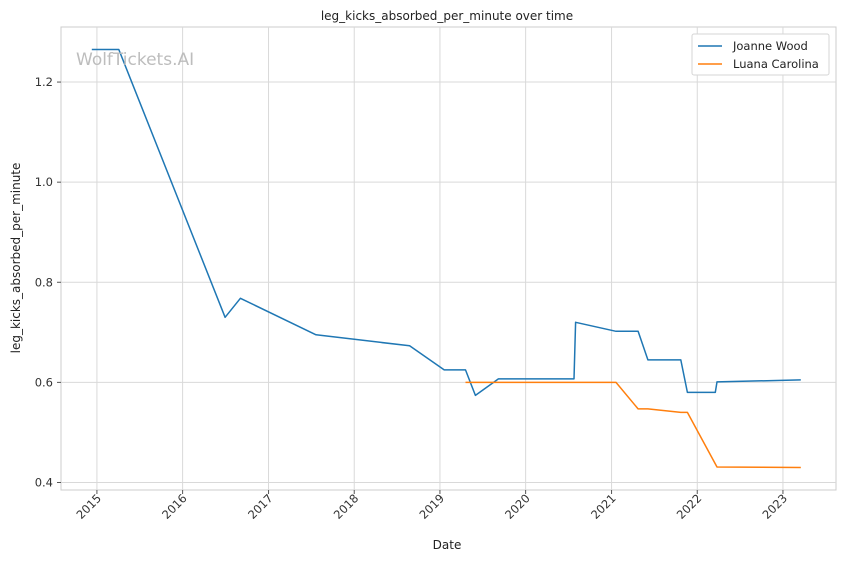 The width and height of the screenshot is (844, 561). I want to click on x-tick-label: 2019, so click(431, 506).